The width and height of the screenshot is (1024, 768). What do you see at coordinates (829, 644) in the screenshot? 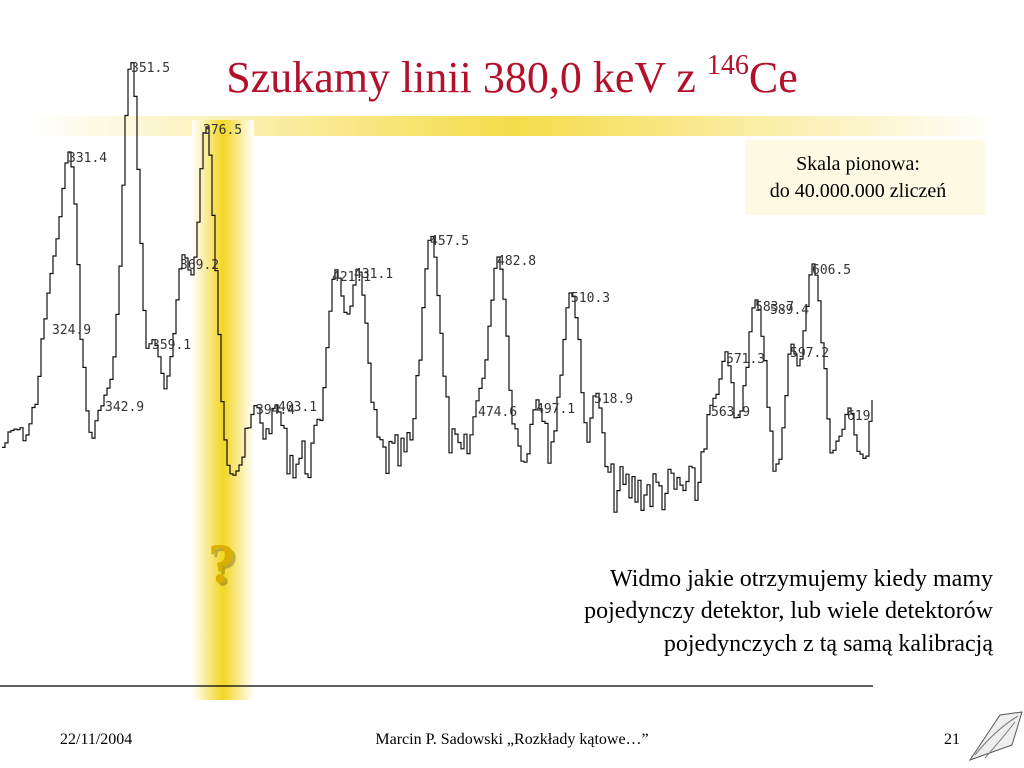
I see `caption-line: pojedynczych z tą samą kalibracją` at bounding box center [829, 644].